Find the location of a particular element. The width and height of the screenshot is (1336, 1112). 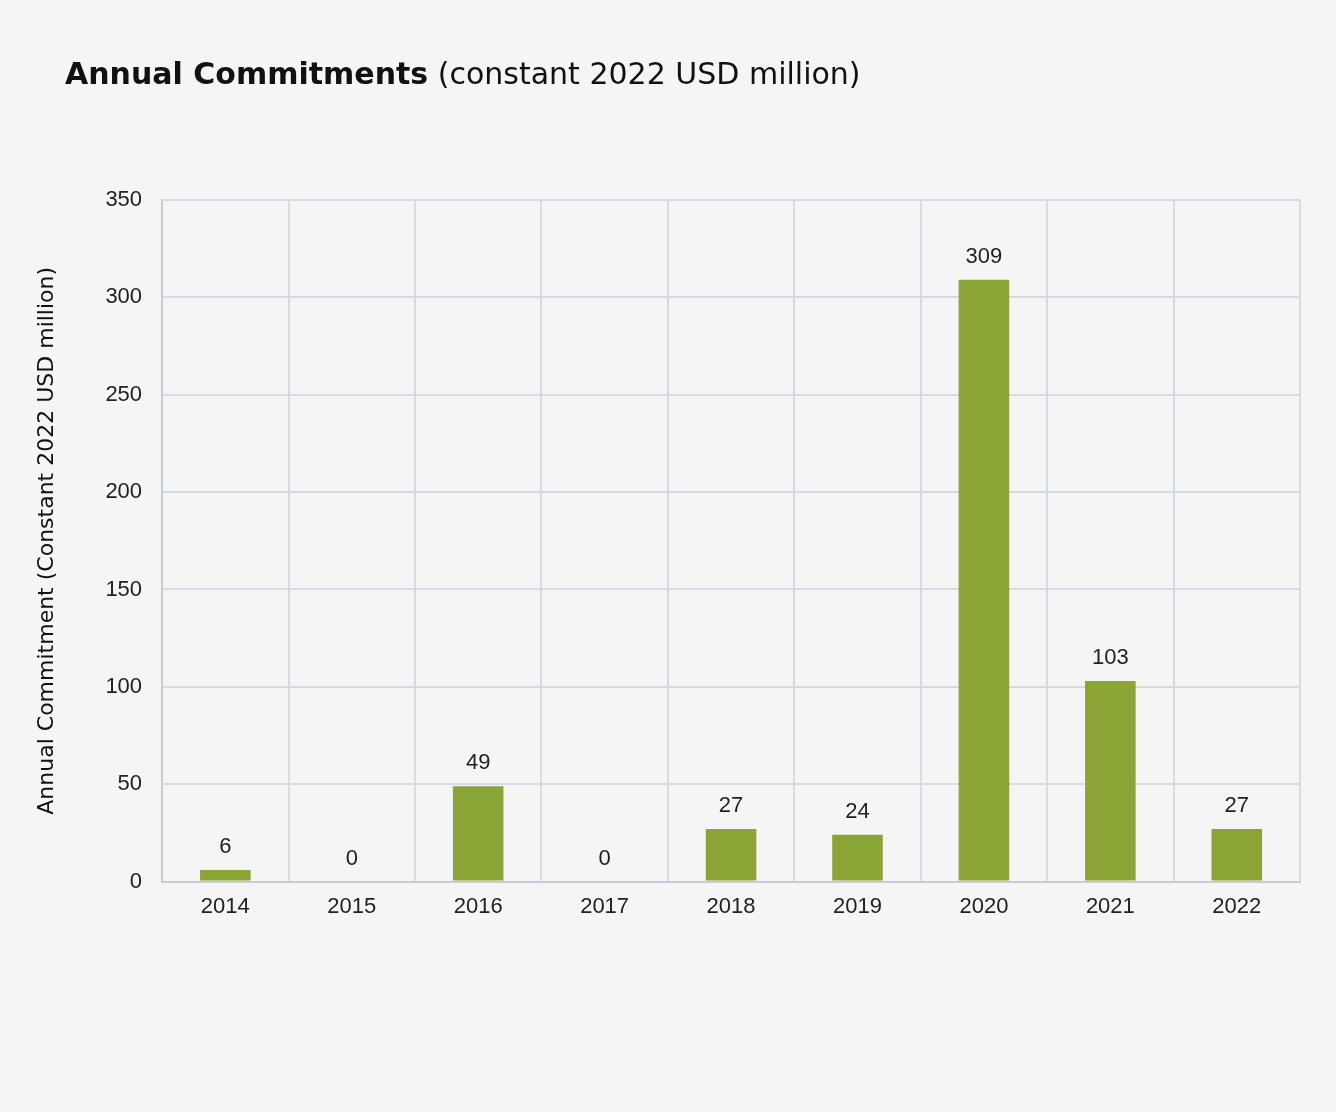

data-label: 309 is located at coordinates (984, 255).